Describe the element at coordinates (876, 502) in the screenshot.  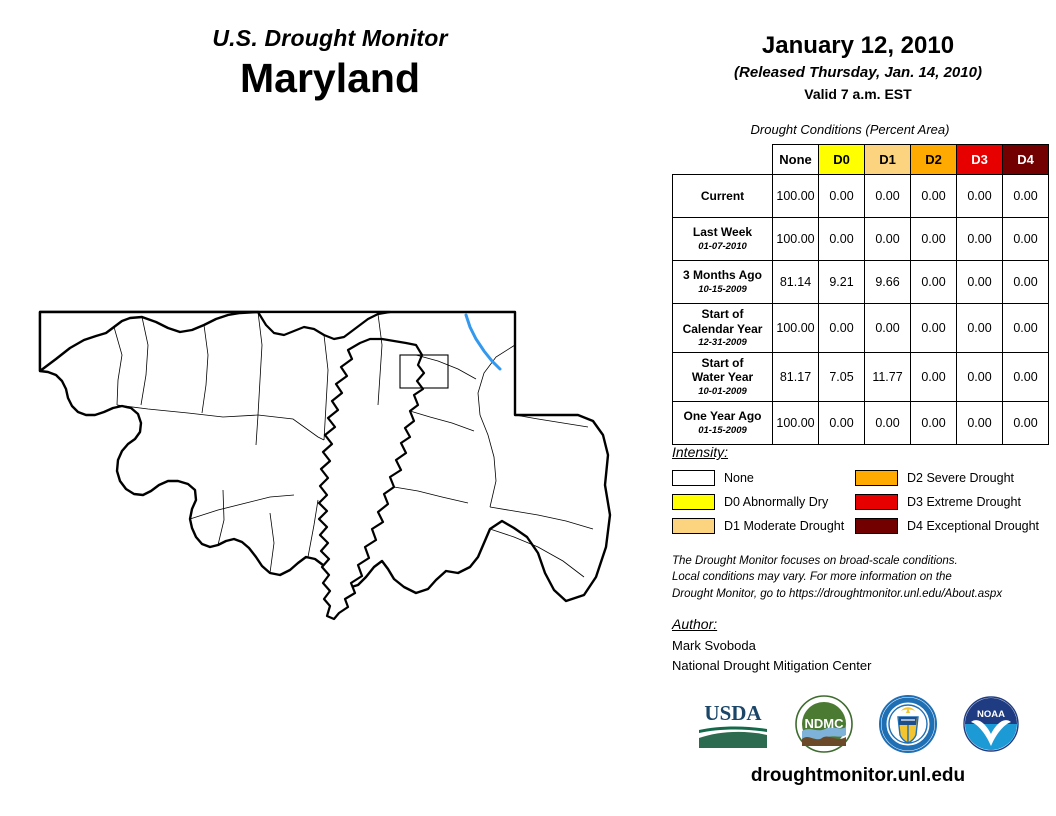
I see `swatch-d3-icon` at that location.